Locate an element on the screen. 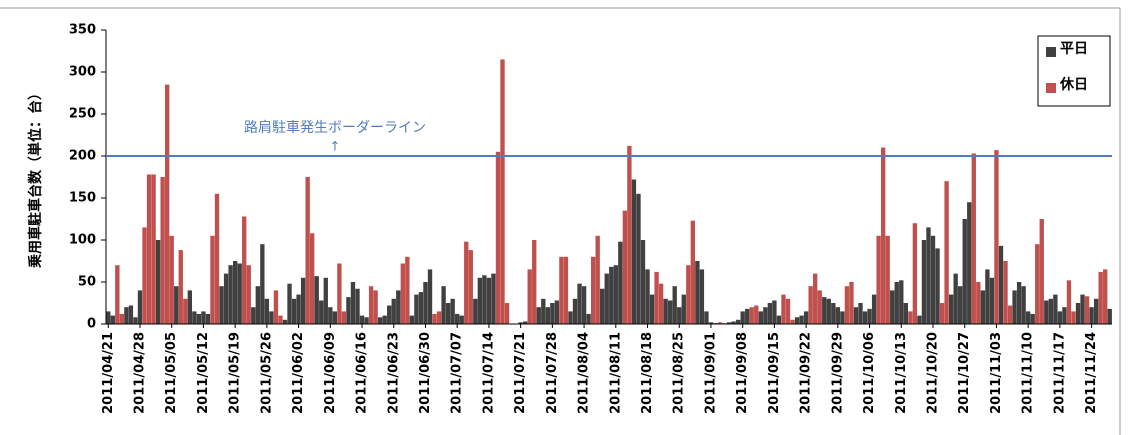  x-tick-label: 2011/05/26 is located at coordinates (266, 373).